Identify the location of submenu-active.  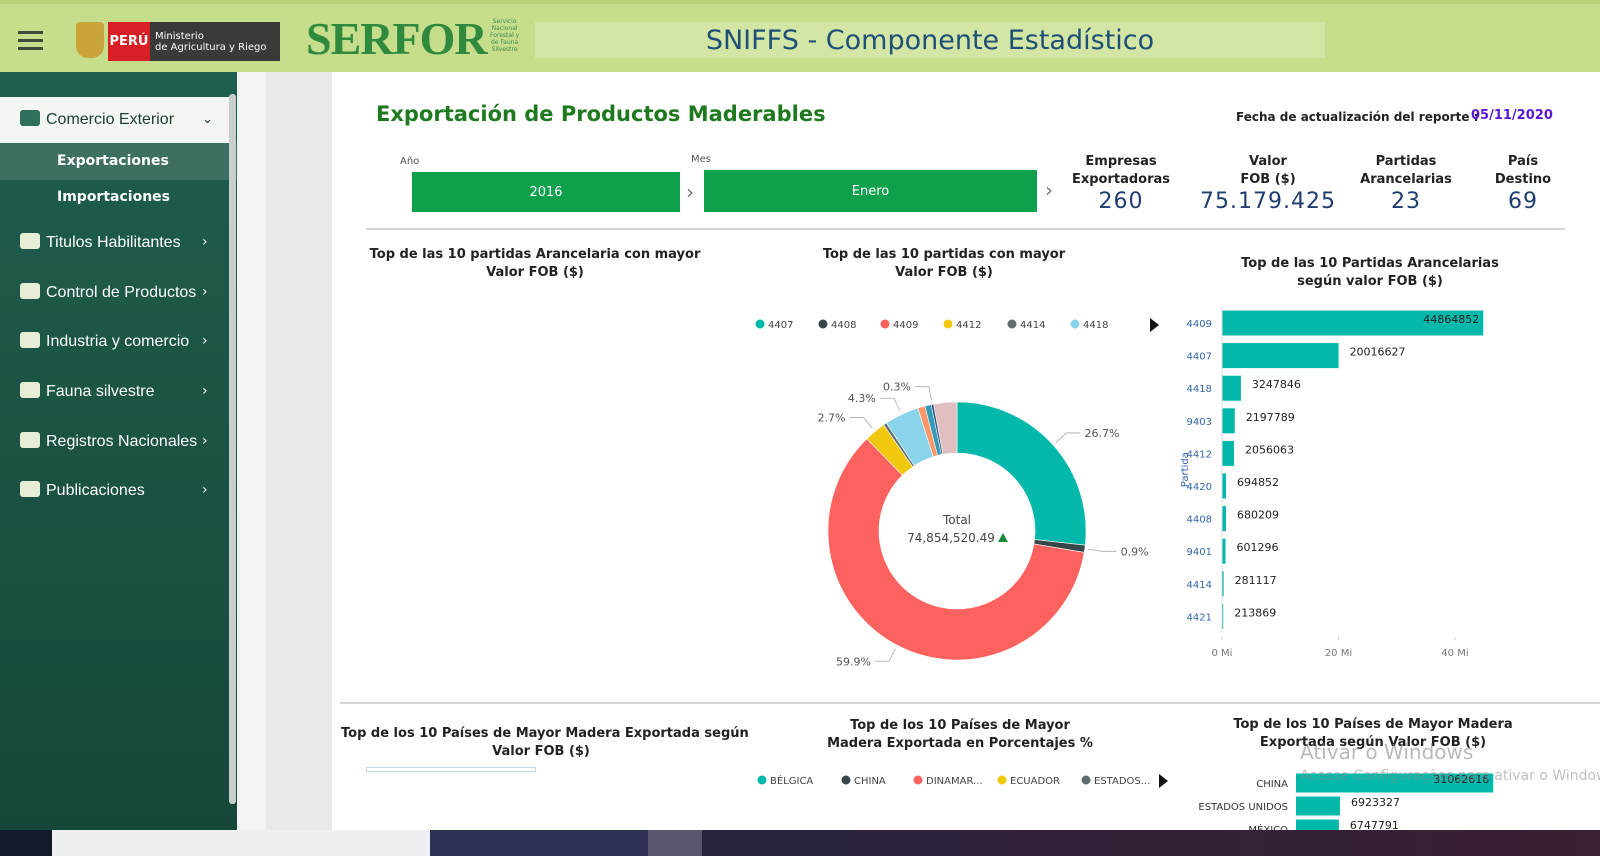
(118, 161).